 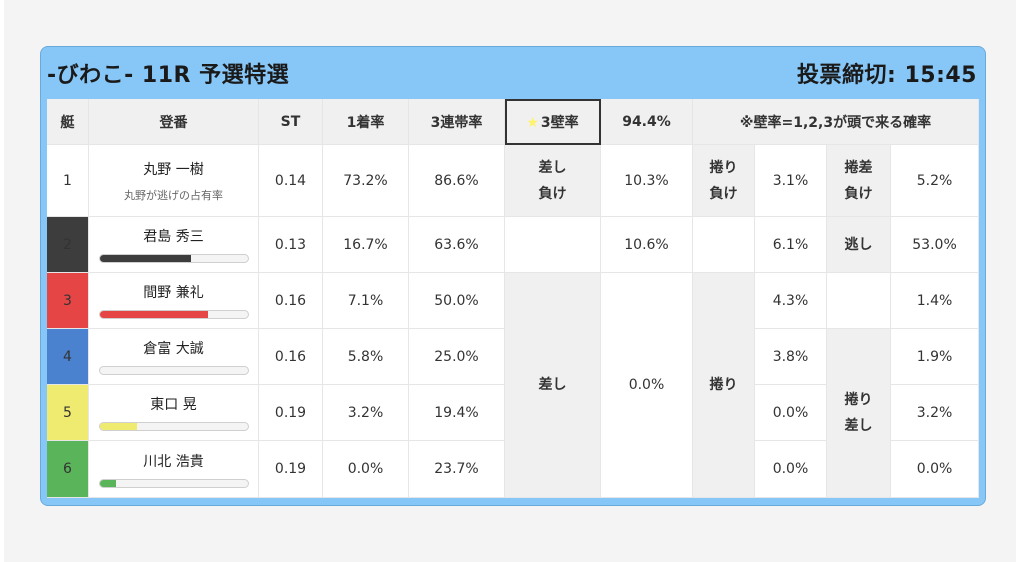 I want to click on makuri-make-rate: 3.1%, so click(x=791, y=181).